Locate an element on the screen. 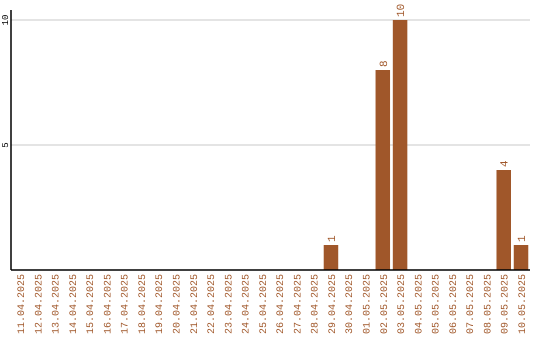 This screenshot has width=540, height=340. data-label: 8 is located at coordinates (384, 63).